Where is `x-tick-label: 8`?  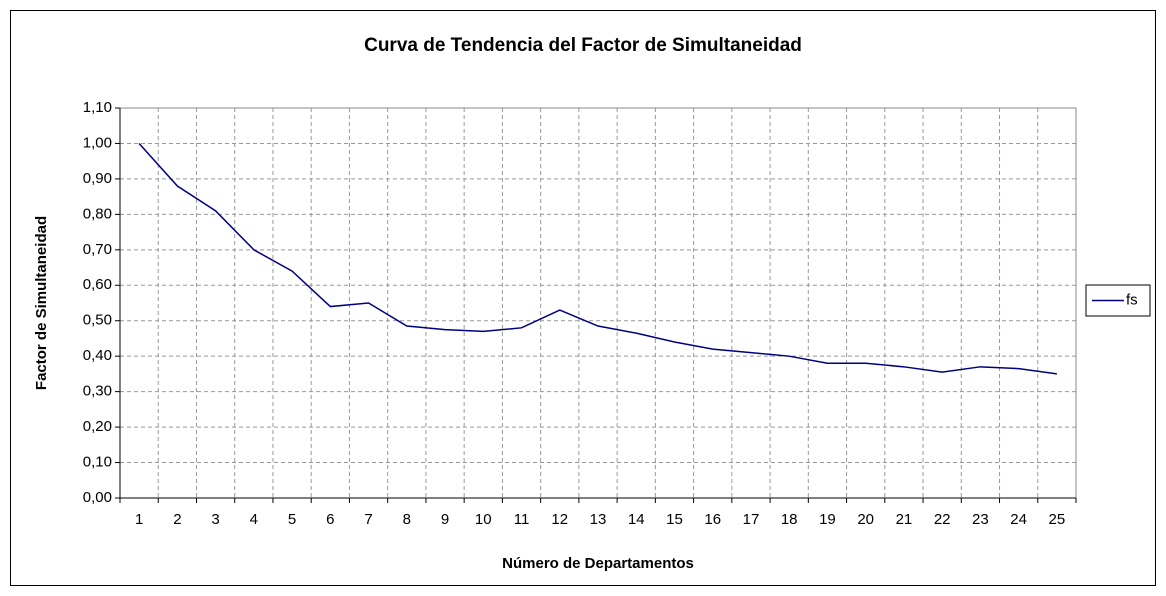 x-tick-label: 8 is located at coordinates (407, 519).